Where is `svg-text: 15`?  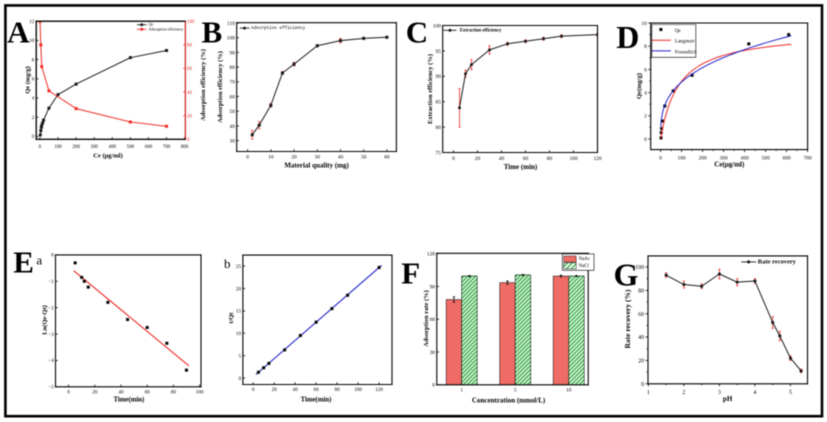
svg-text: 15 is located at coordinates (239, 312).